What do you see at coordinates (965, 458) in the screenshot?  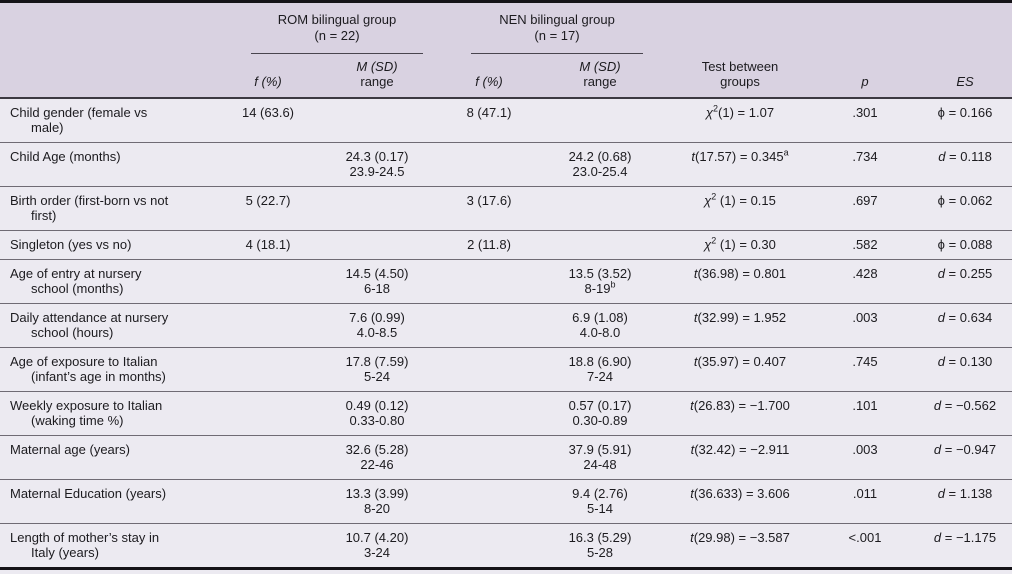 I see `effect-size-cell: d = −0.947` at bounding box center [965, 458].